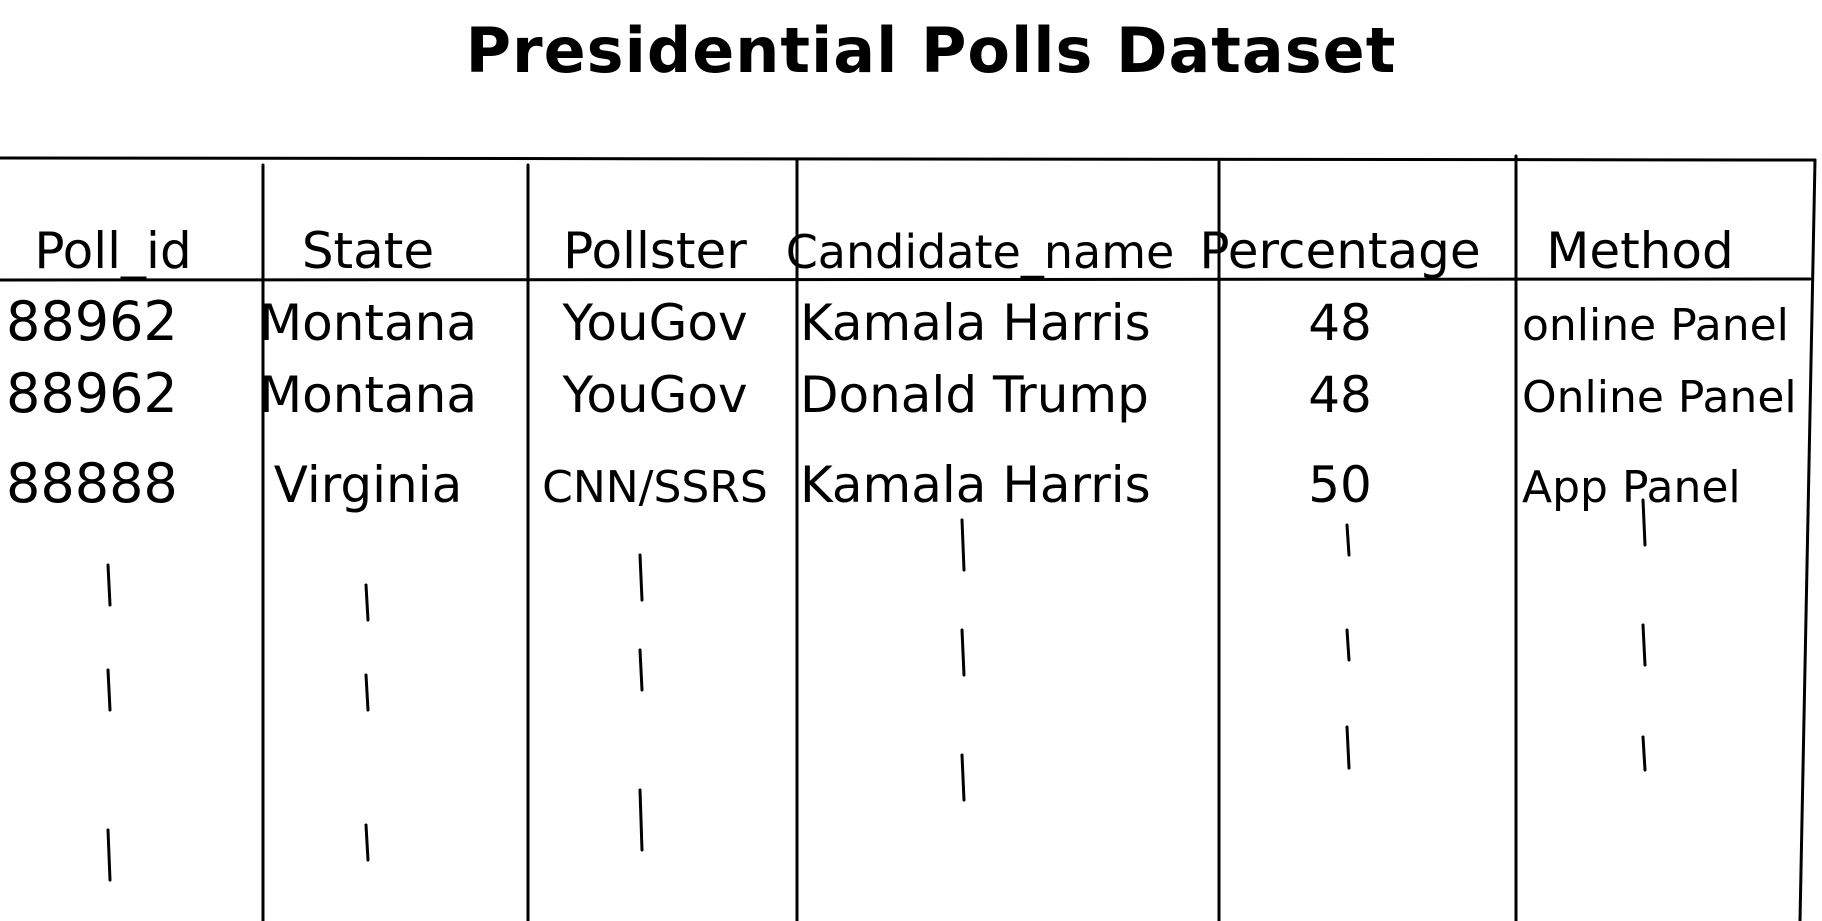  What do you see at coordinates (655, 251) in the screenshot?
I see `column-header: Pollster` at bounding box center [655, 251].